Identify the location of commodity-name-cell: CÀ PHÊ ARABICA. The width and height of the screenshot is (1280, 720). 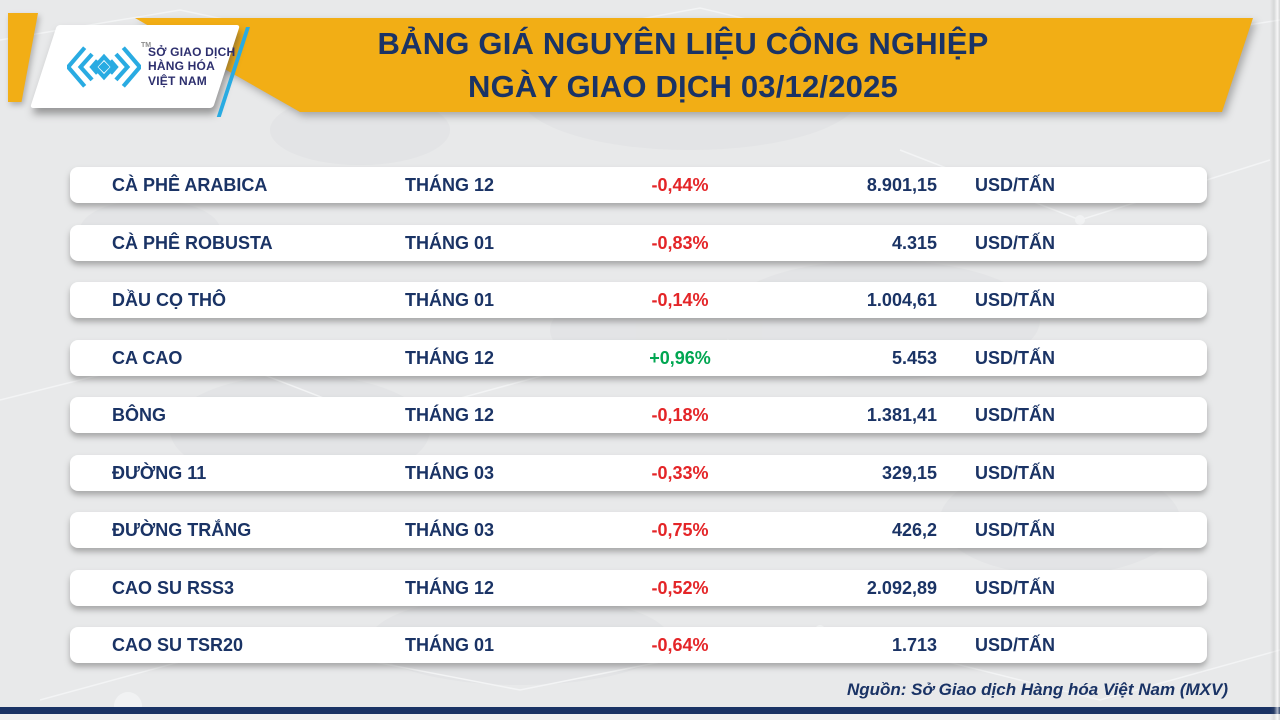
(190, 185).